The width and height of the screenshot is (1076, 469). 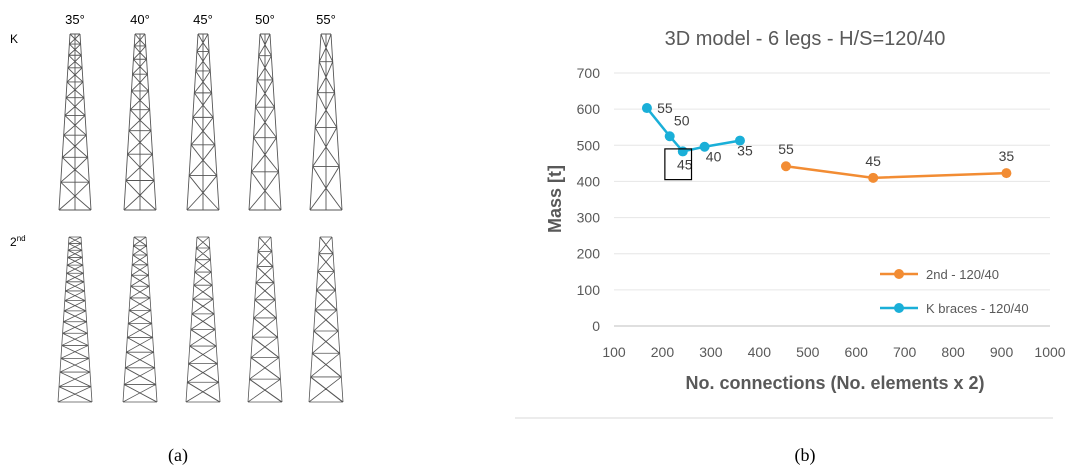 I want to click on y-tick-label: 0, so click(x=596, y=326).